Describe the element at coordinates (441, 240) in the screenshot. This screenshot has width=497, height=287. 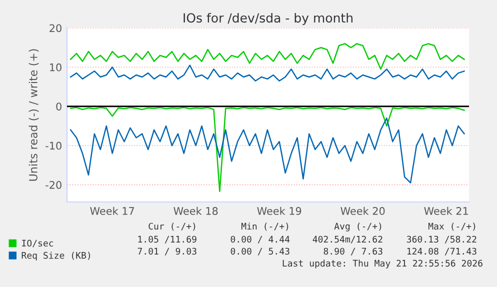
I see `text: 360.13 /58.22` at that location.